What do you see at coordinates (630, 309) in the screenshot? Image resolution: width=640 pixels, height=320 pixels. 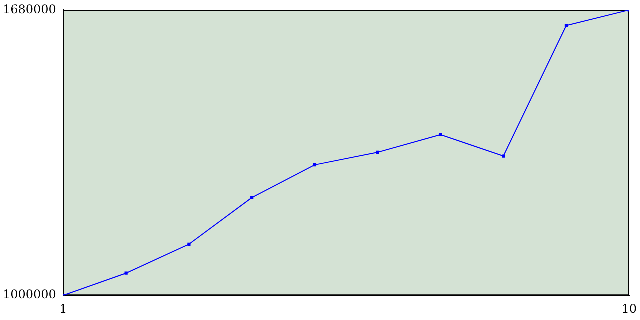 I see `x-tick-label: 10` at bounding box center [630, 309].